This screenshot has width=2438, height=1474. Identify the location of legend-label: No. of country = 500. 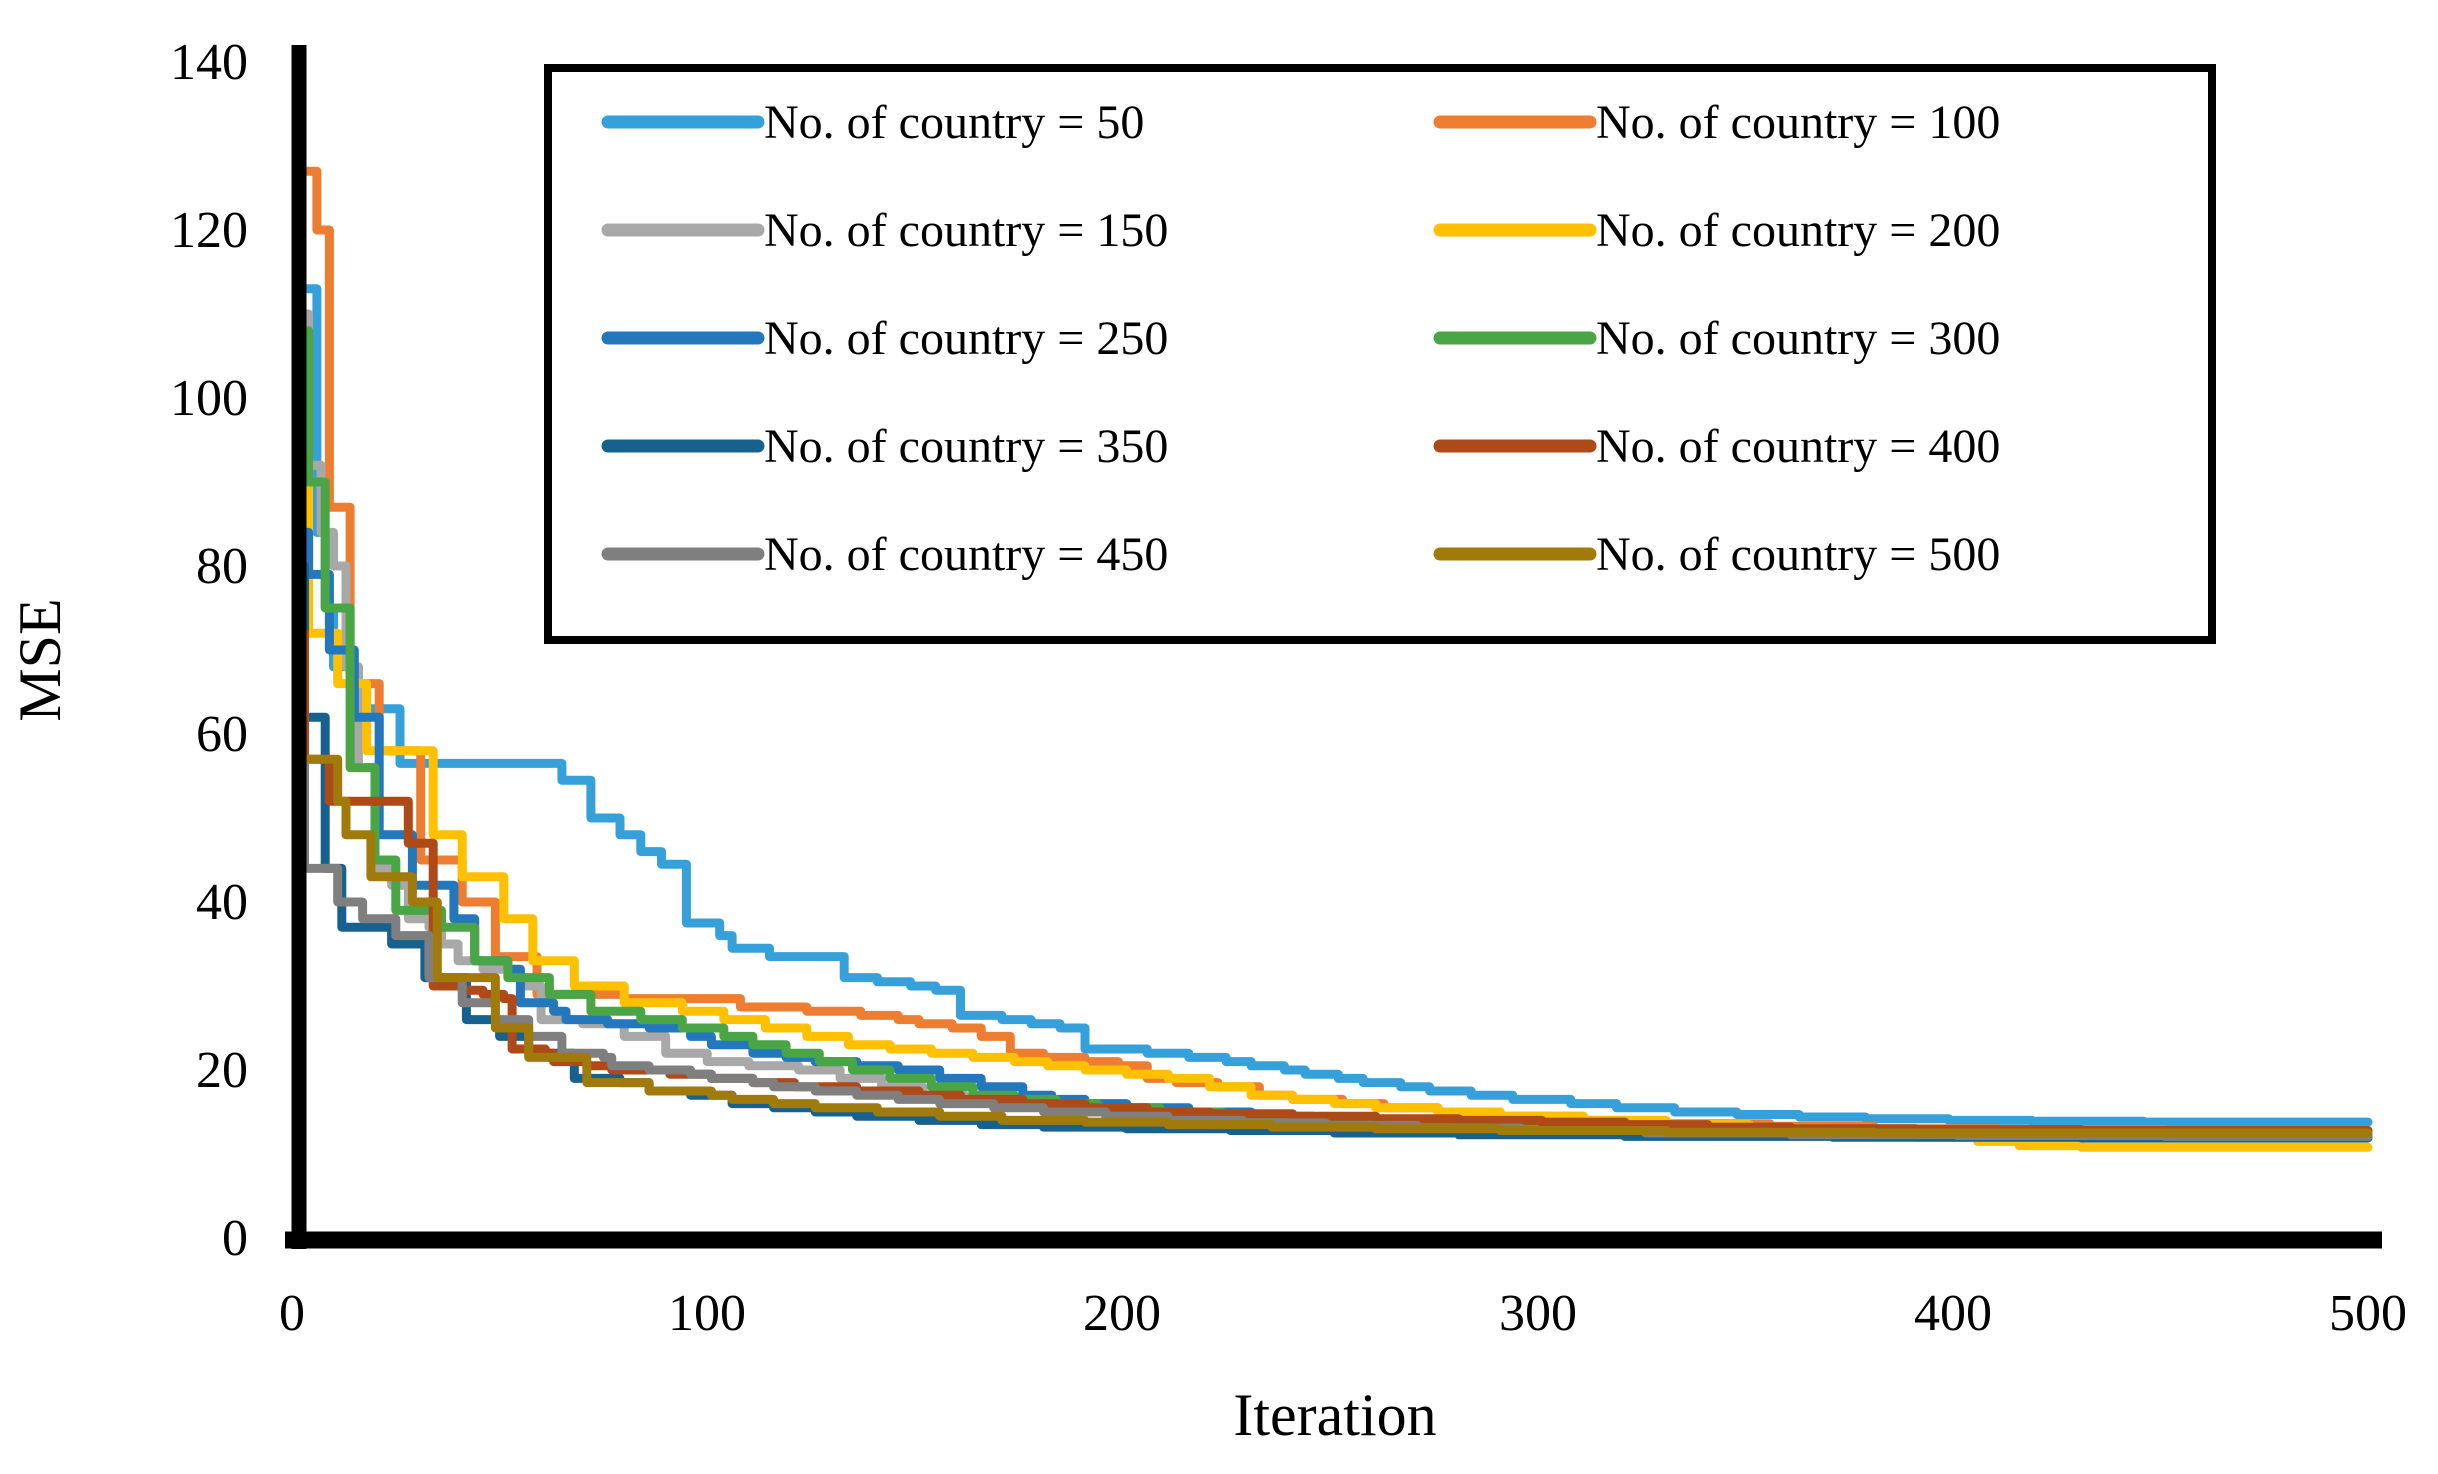
(1798, 554).